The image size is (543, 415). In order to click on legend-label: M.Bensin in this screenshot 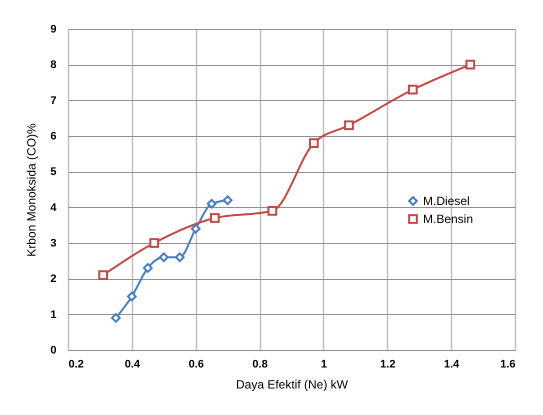, I will do `click(448, 219)`.